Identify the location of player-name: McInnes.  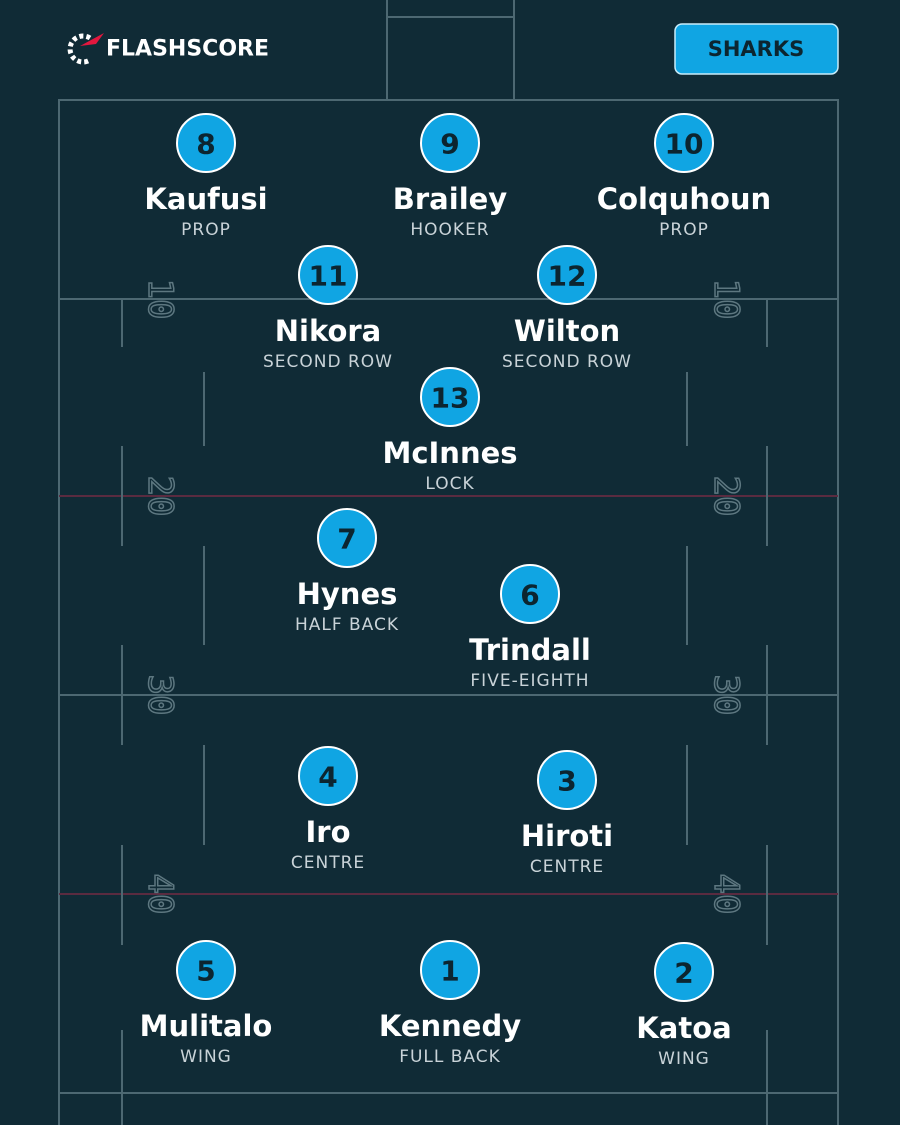
(449, 453).